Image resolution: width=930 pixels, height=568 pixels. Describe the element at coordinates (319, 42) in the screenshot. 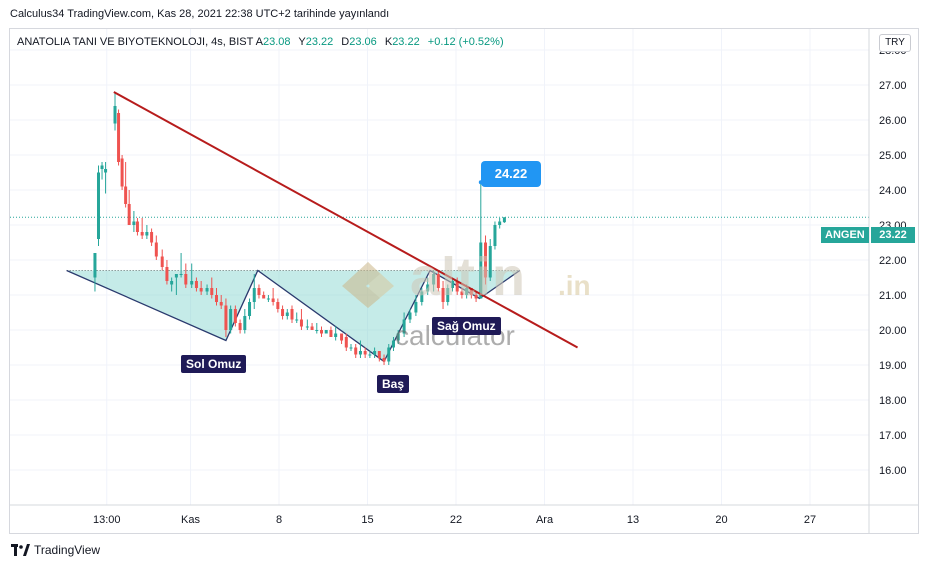

I see `ohlc-high-value: 23.22` at that location.